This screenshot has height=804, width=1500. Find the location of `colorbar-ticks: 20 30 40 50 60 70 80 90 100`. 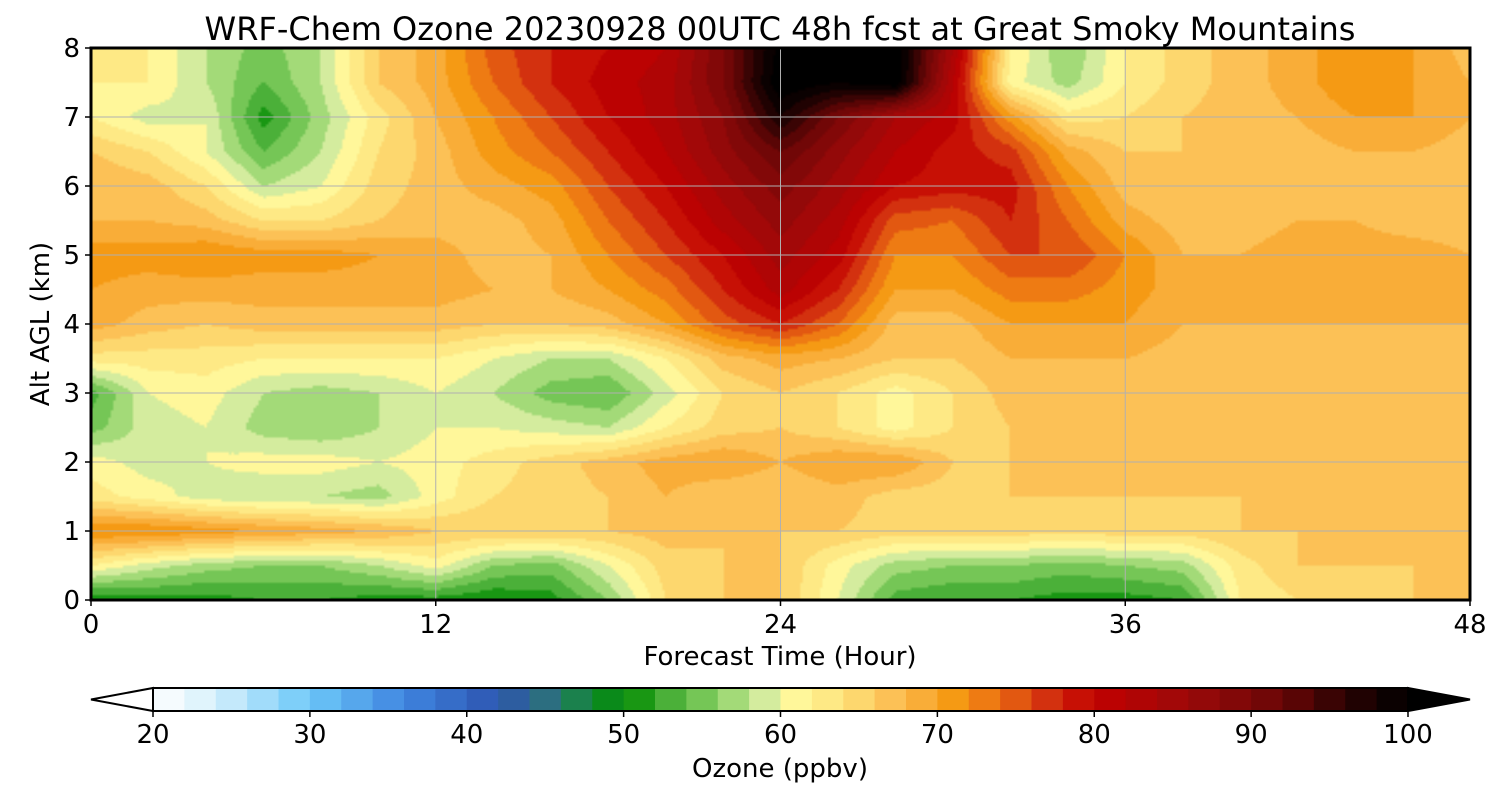

colorbar-ticks: 20 30 40 50 60 70 80 90 100 is located at coordinates (784, 730).